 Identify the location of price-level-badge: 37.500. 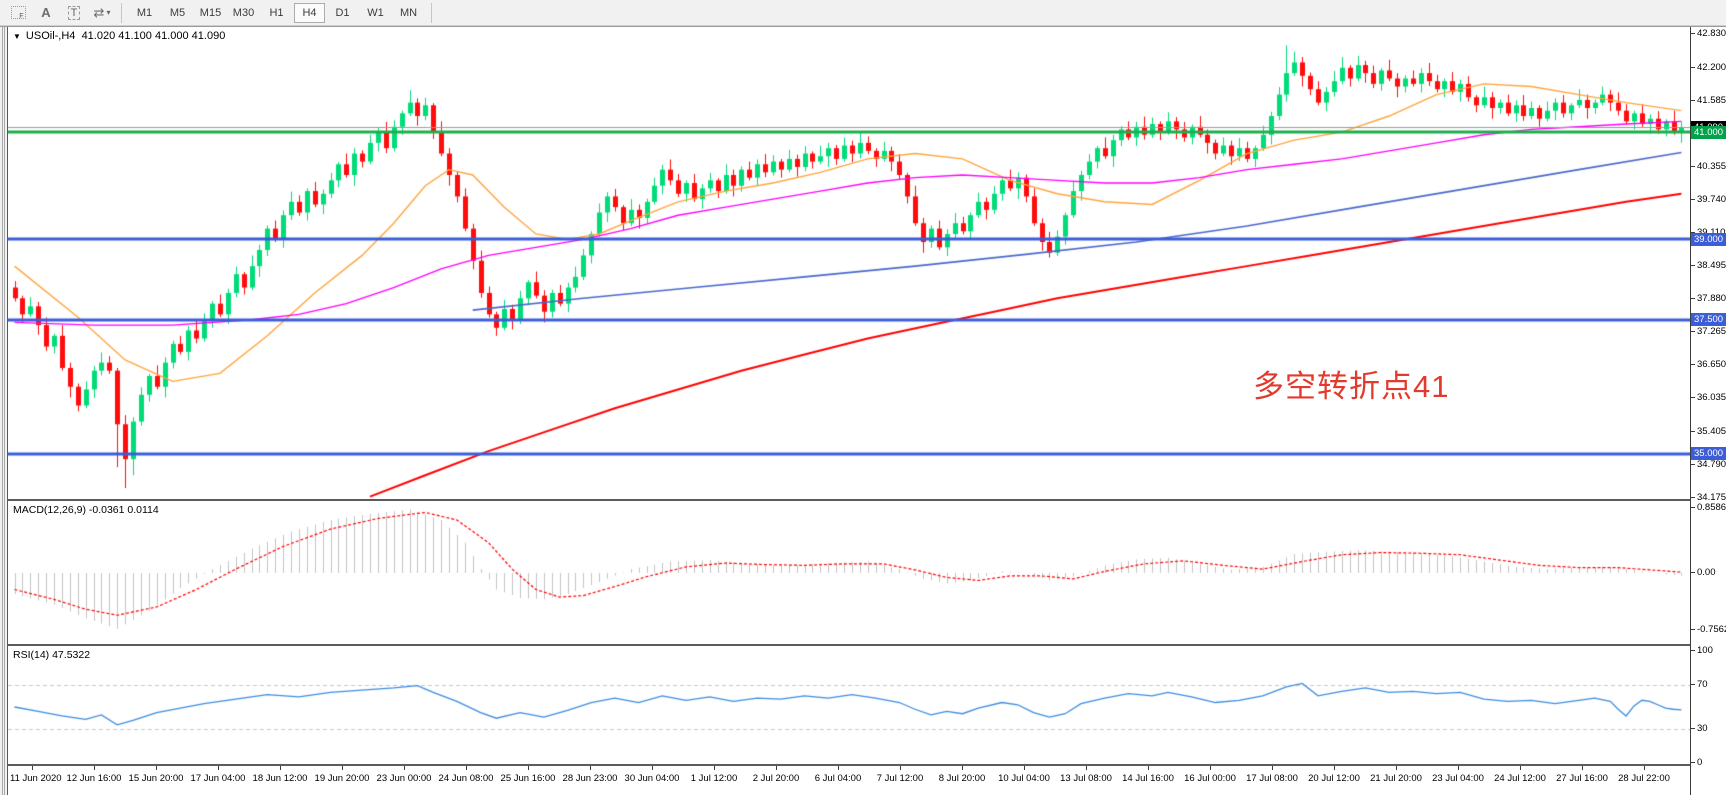
(1708, 320).